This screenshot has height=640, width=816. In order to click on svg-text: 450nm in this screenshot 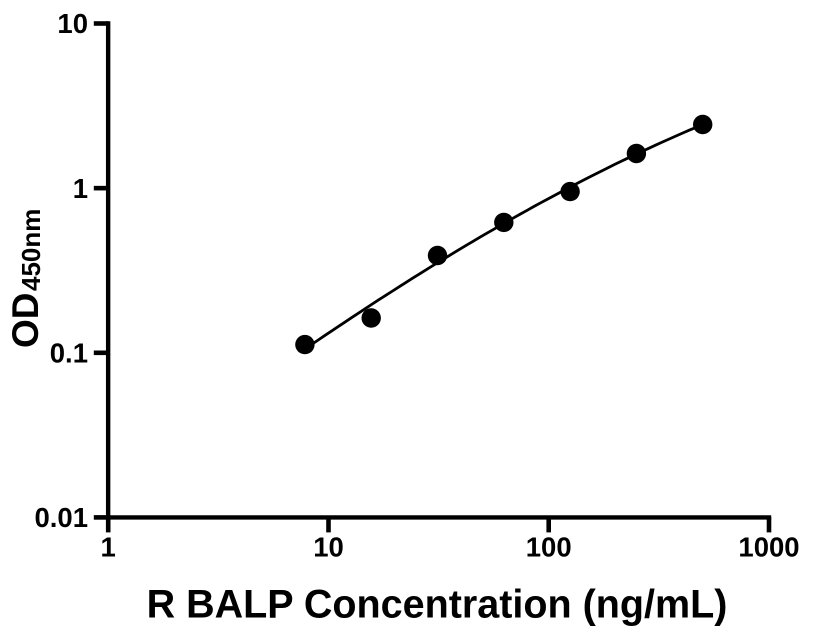, I will do `click(31, 250)`.